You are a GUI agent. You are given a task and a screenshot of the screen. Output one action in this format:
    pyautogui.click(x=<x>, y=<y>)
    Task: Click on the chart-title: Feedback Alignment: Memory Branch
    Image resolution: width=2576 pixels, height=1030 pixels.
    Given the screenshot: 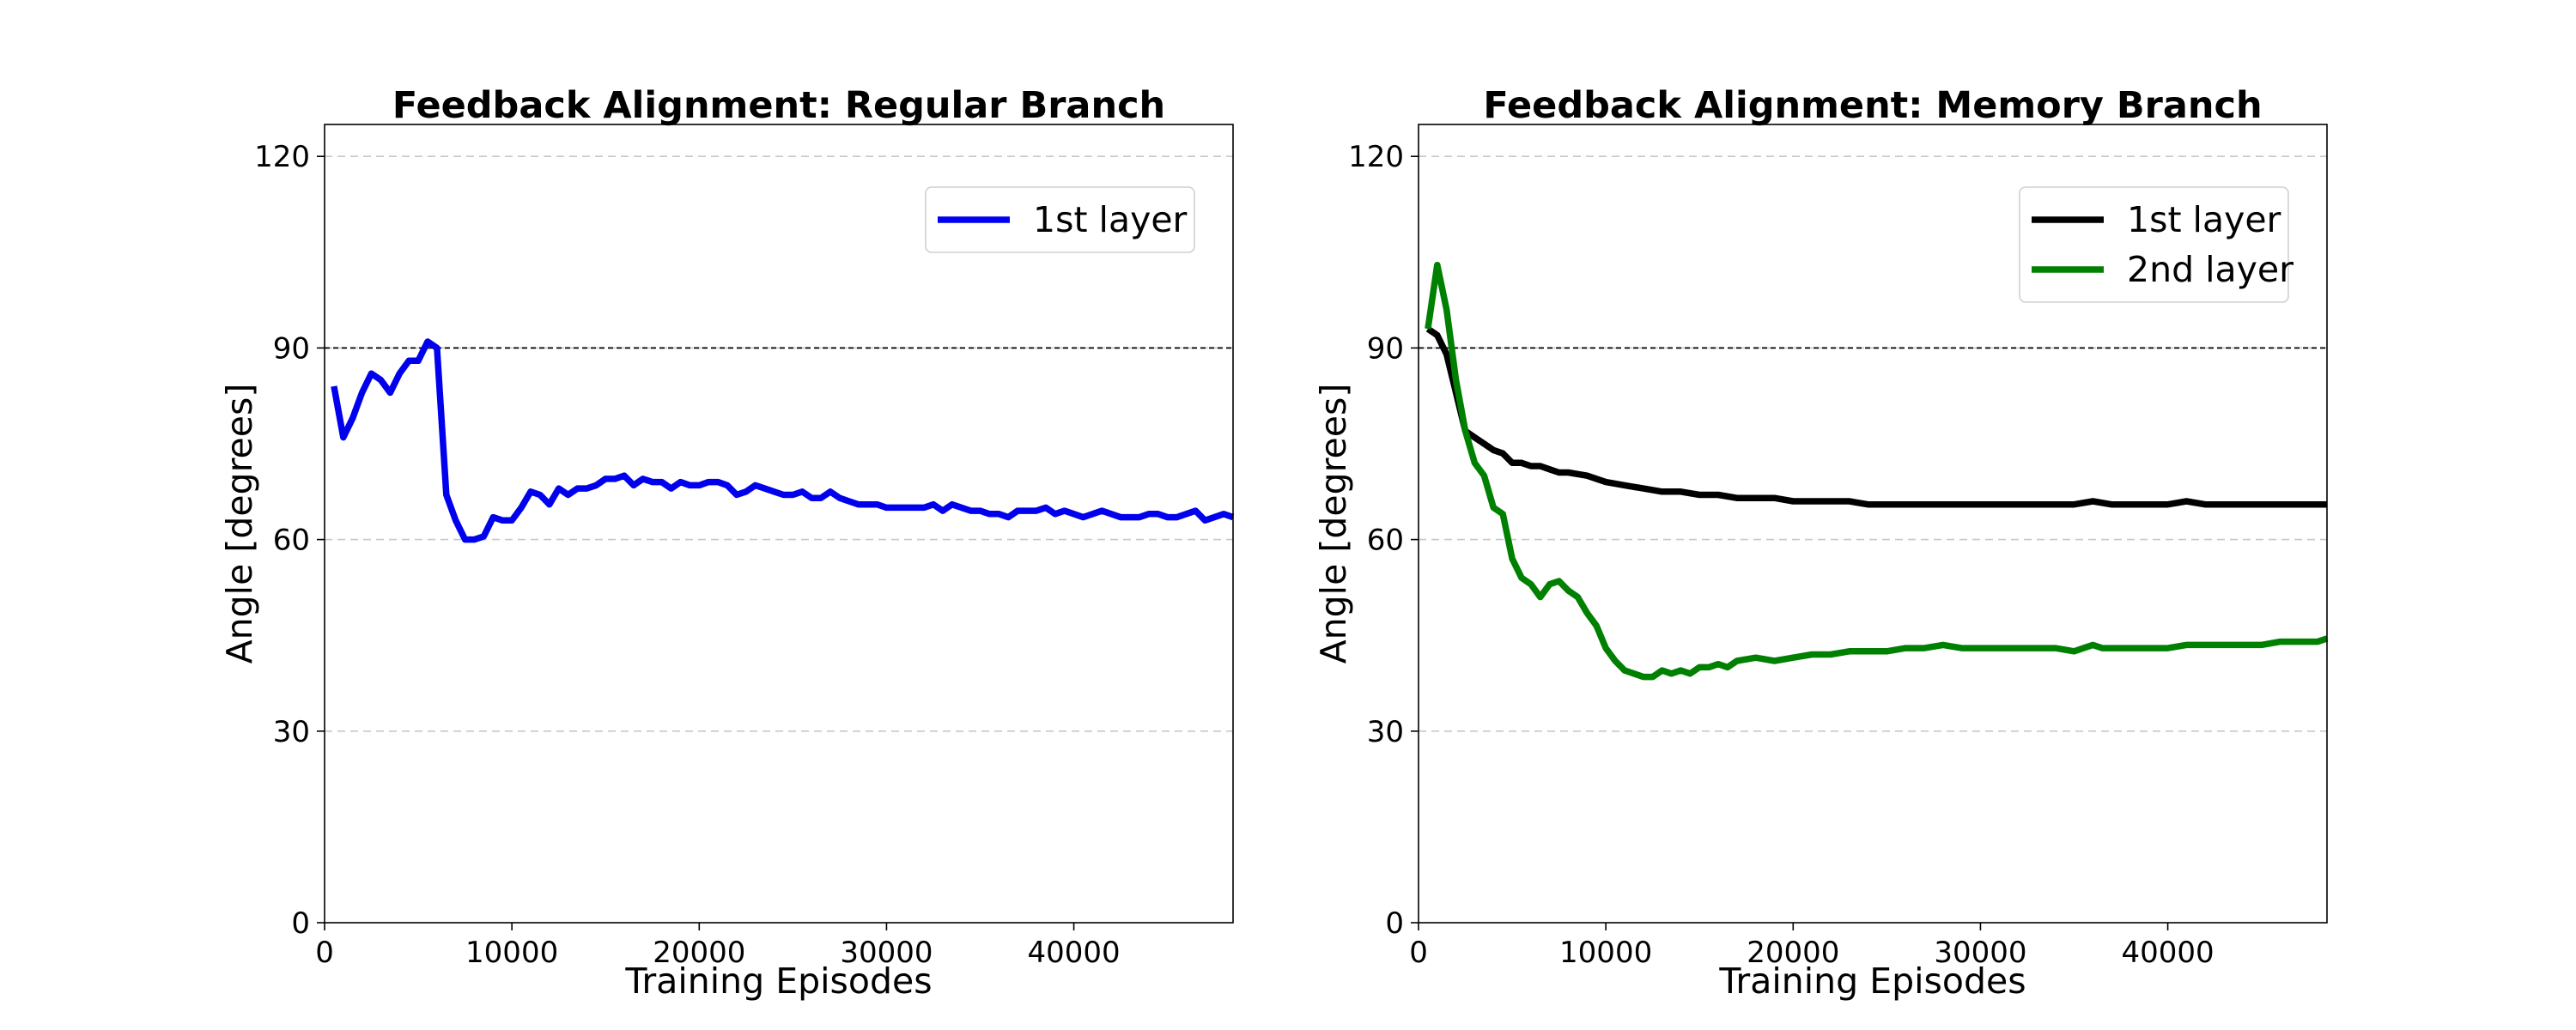 What is the action you would take?
    pyautogui.click(x=1872, y=105)
    